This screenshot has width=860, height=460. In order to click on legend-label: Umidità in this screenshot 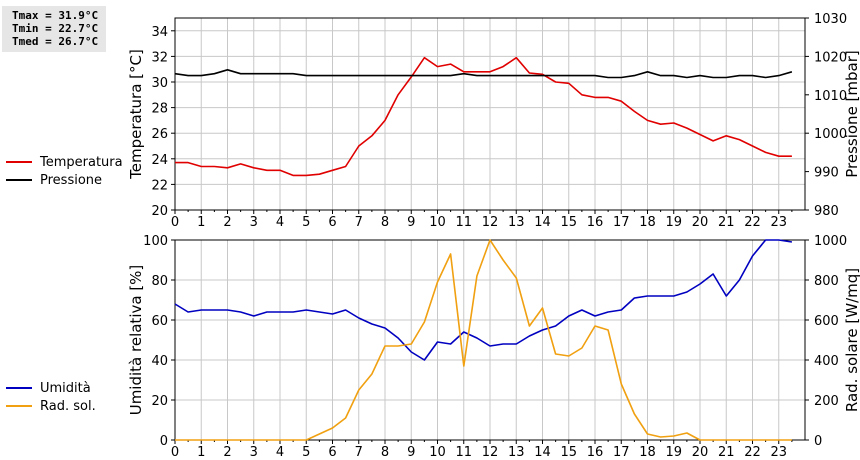, I will do `click(65, 388)`.